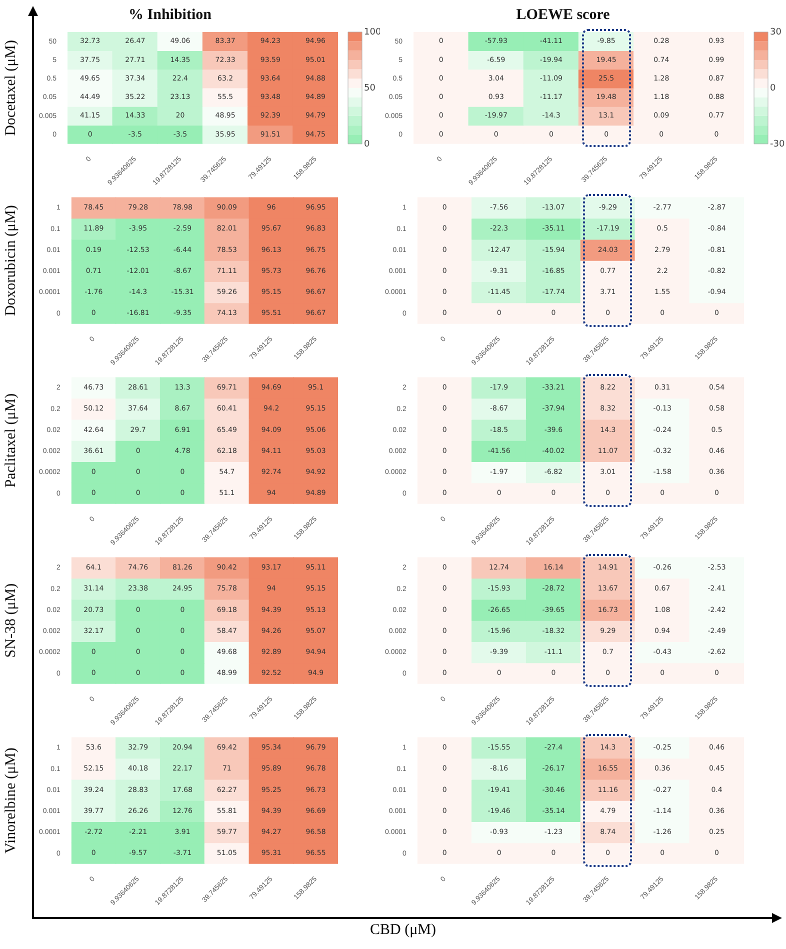 The image size is (786, 949). What do you see at coordinates (370, 88) in the screenshot?
I see `color-bar-label: 50` at bounding box center [370, 88].